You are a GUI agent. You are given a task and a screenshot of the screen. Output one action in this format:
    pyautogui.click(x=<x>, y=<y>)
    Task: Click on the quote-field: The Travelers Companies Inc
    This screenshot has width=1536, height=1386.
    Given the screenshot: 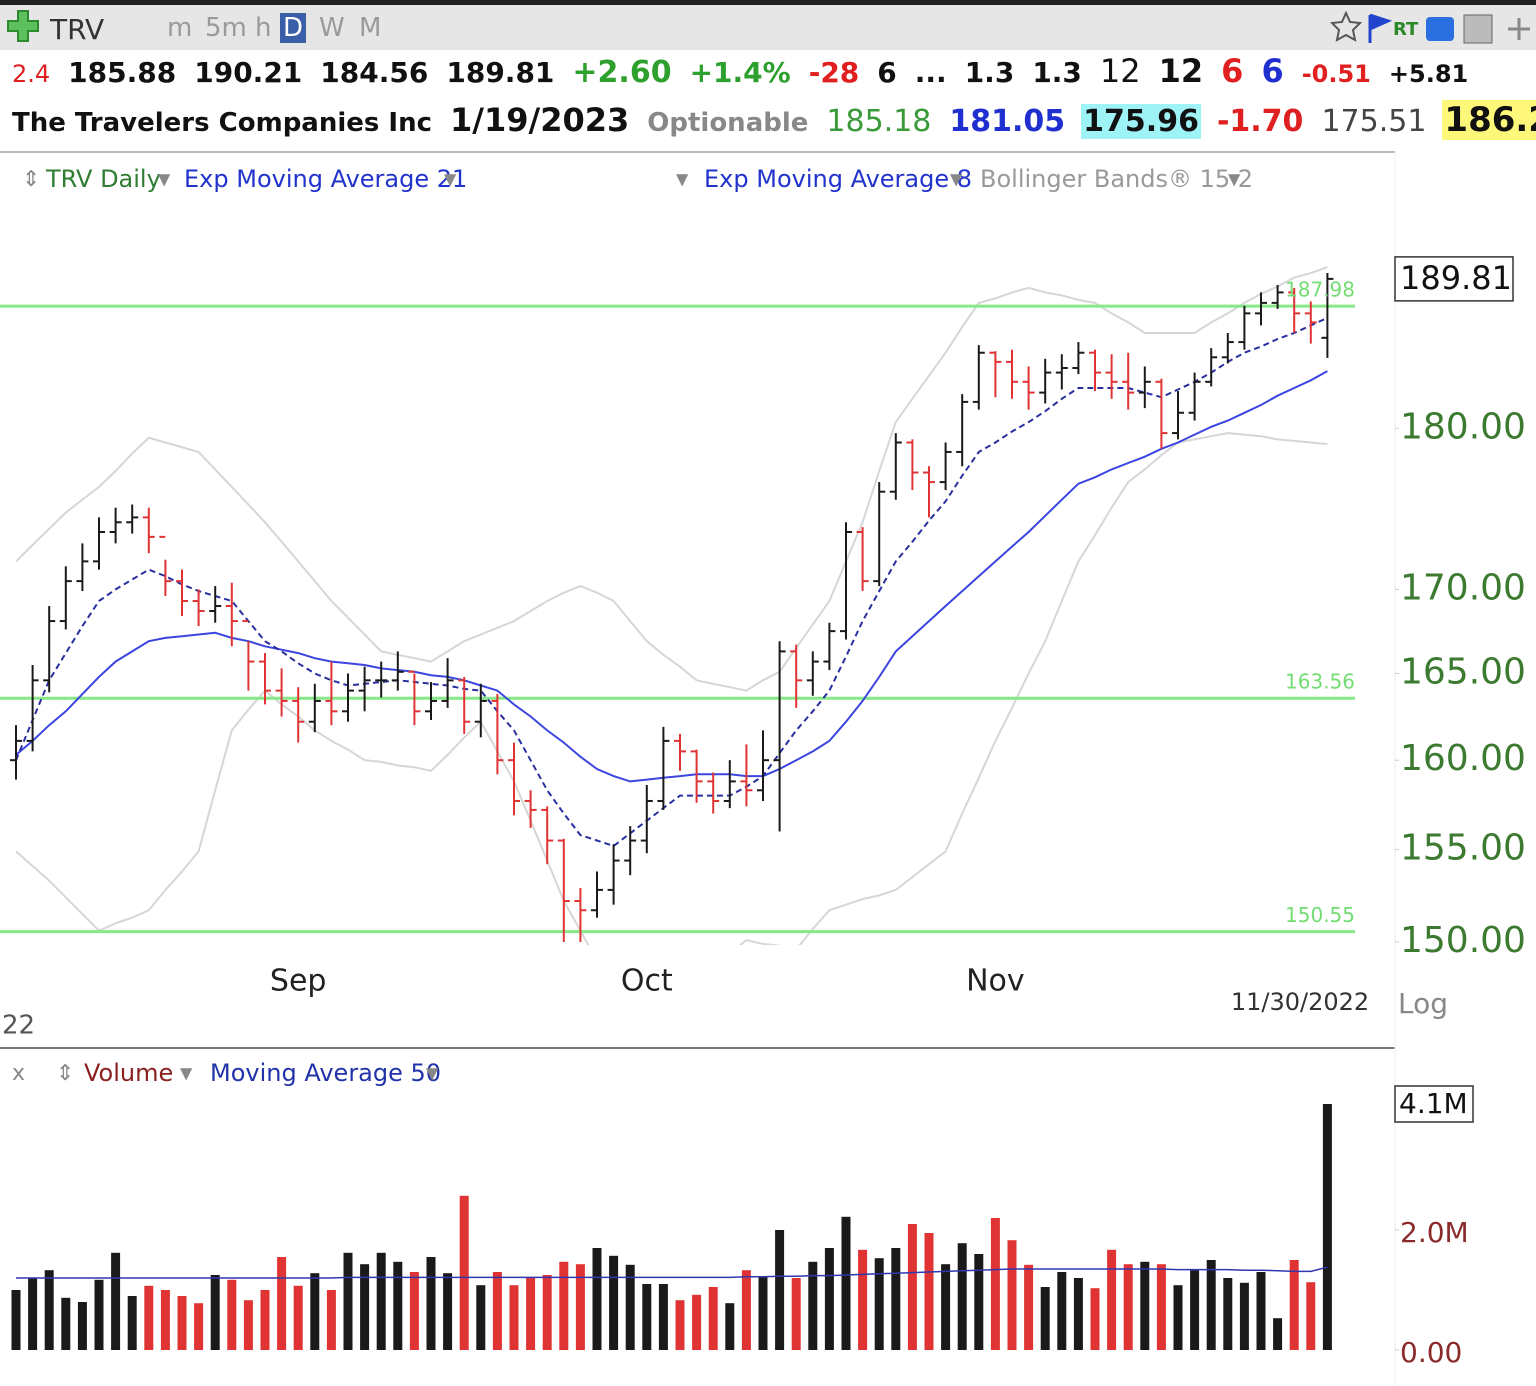 What is the action you would take?
    pyautogui.click(x=222, y=123)
    